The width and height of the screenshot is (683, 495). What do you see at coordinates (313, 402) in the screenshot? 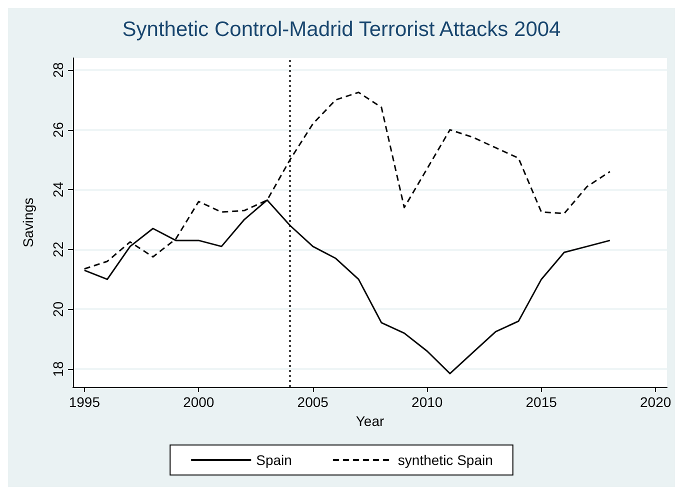
I see `x-tick-label: 2005` at bounding box center [313, 402].